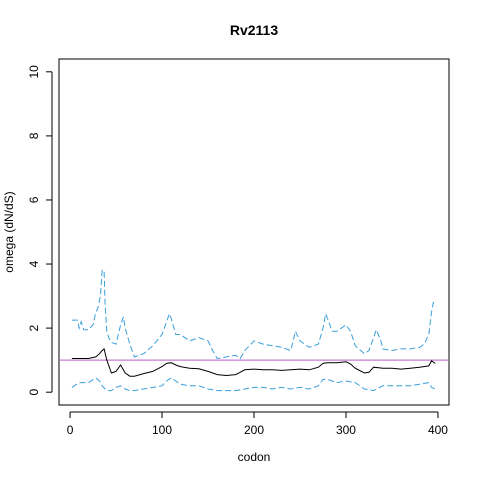  I want to click on median-line, so click(253, 362).